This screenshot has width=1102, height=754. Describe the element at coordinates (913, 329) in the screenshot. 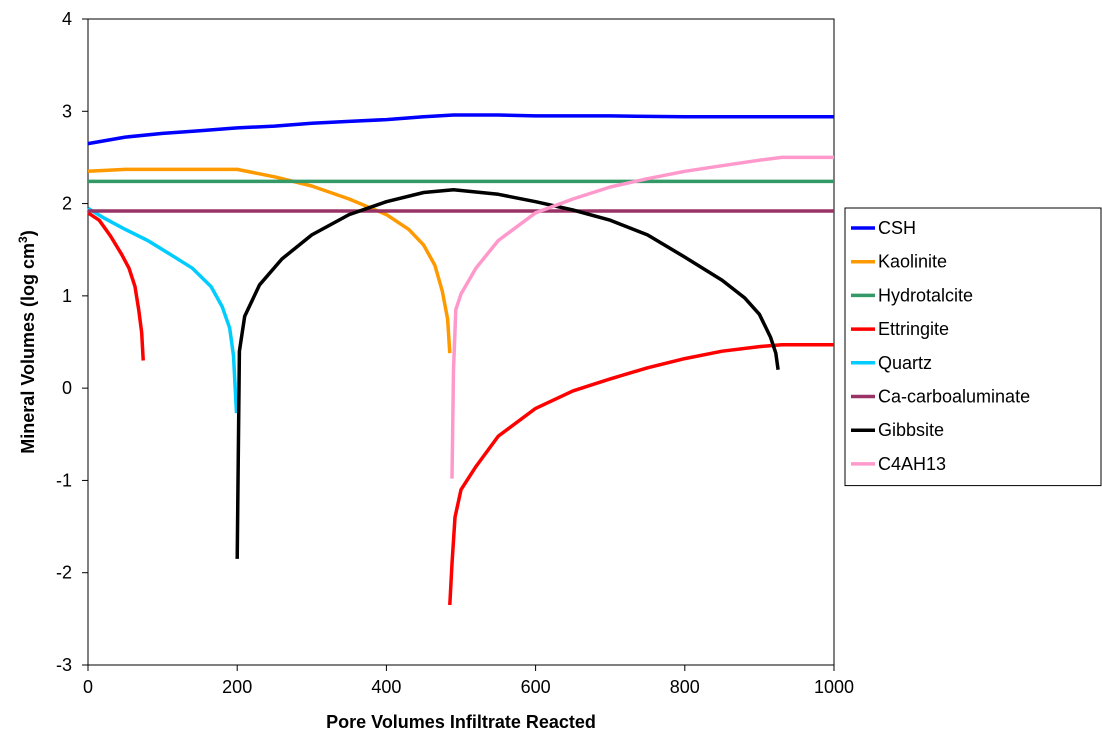

I see `legend-label-ettringite: Ettringite` at that location.